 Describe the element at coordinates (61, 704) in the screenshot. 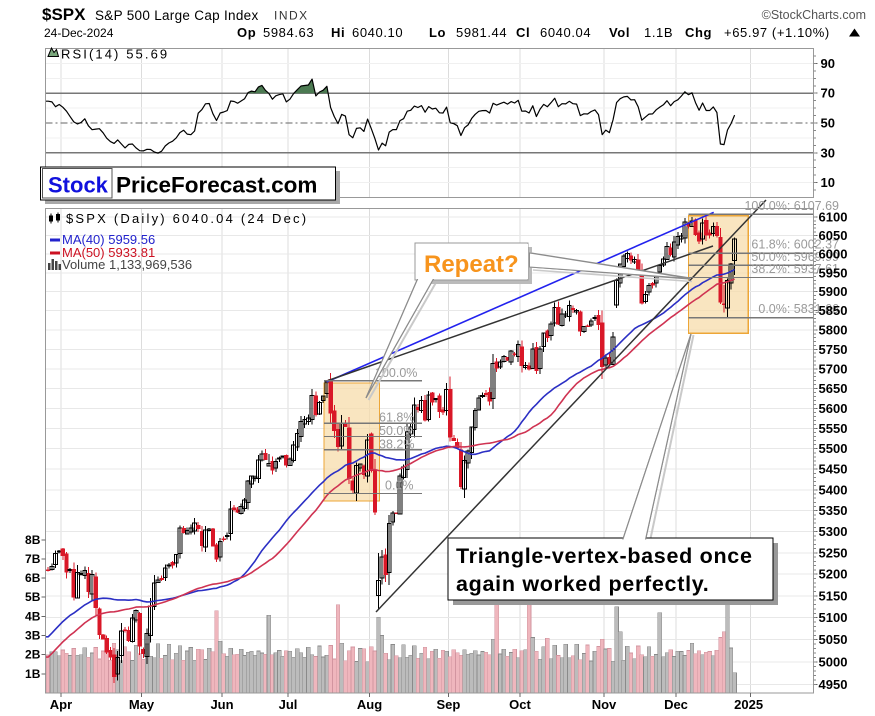

I see `svg-text: Apr` at that location.